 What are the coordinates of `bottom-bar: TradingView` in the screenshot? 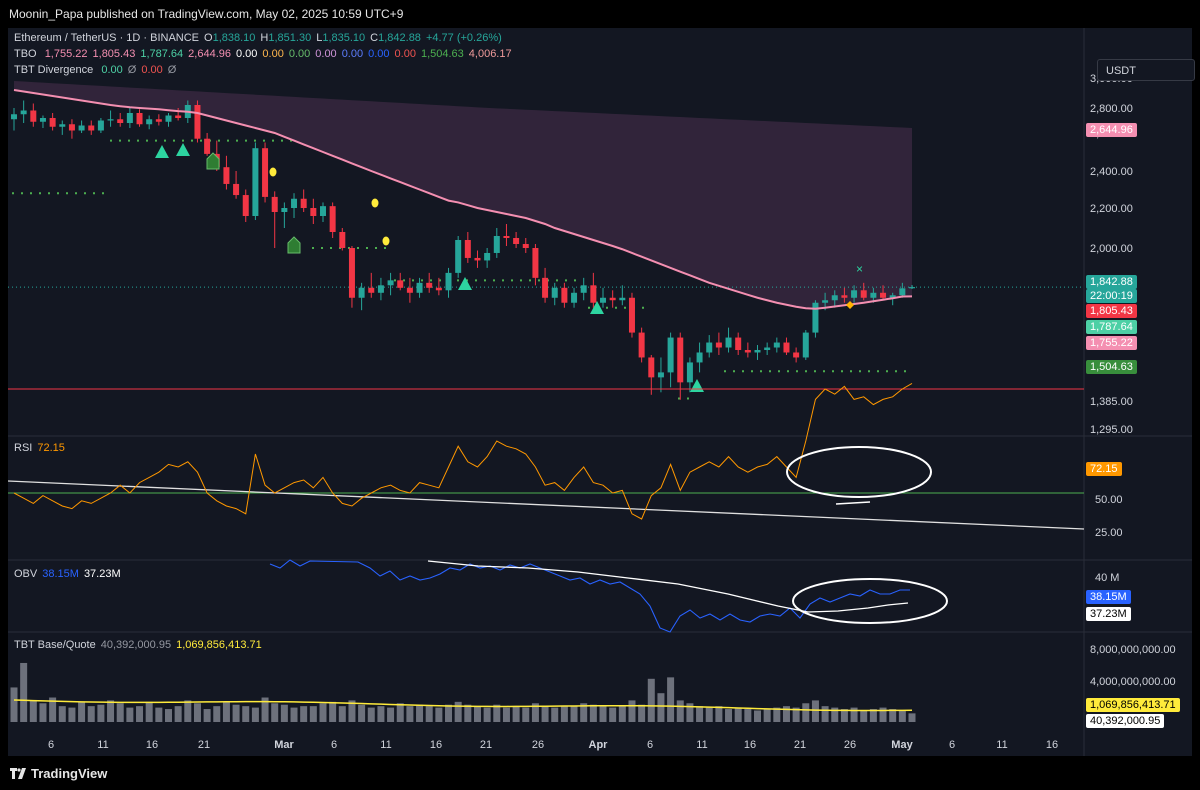 It's located at (600, 773).